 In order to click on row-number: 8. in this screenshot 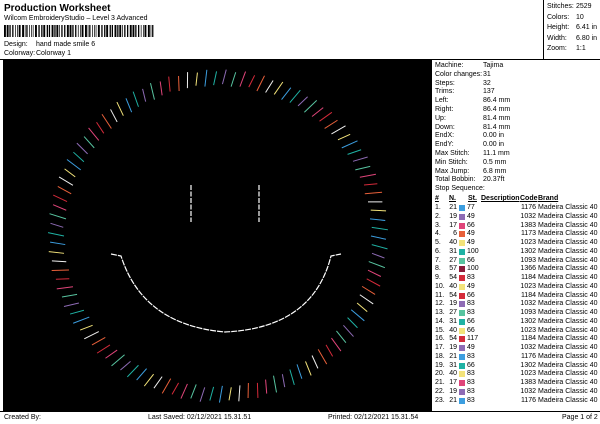, I will do `click(438, 269)`.